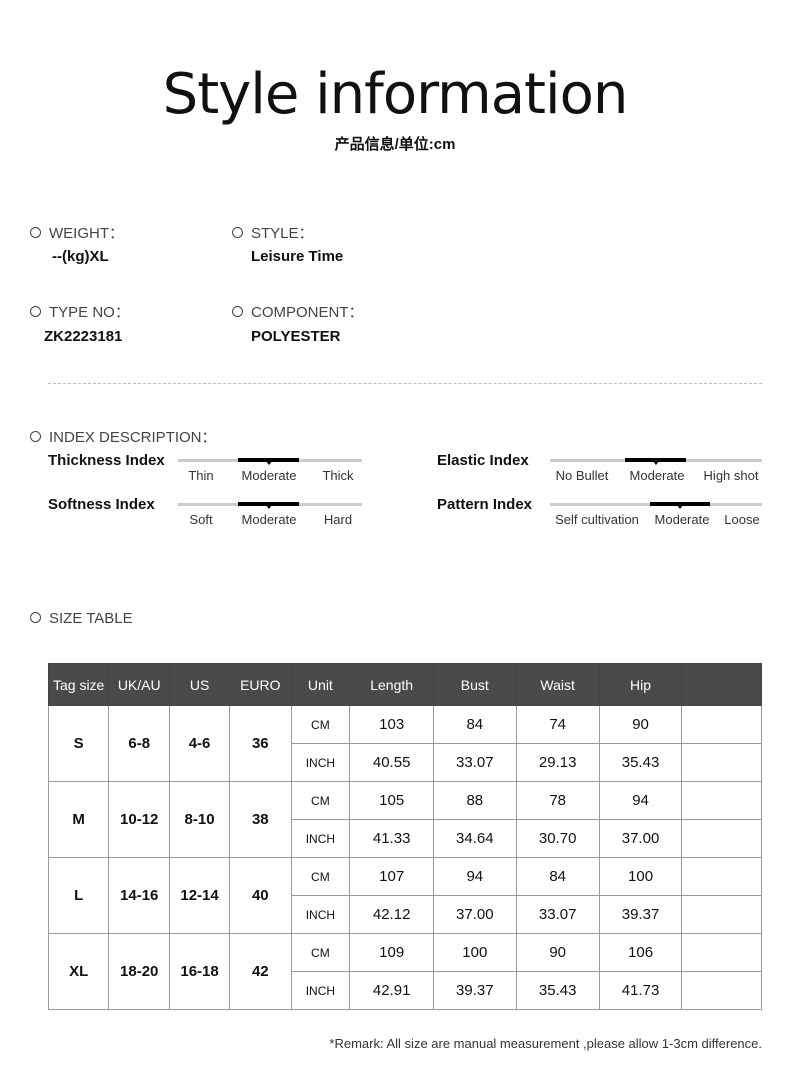 Image resolution: width=790 pixels, height=1091 pixels. What do you see at coordinates (260, 895) in the screenshot?
I see `size-euro: 40` at bounding box center [260, 895].